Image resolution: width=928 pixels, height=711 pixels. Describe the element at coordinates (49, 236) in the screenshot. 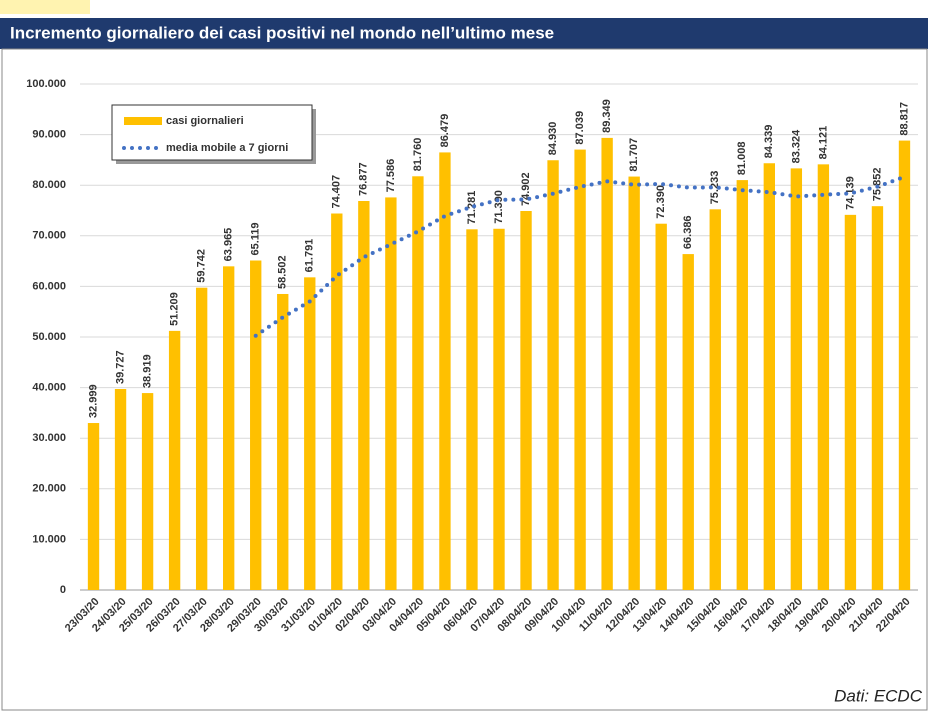

I see `y-tick-label: 70.000` at that location.